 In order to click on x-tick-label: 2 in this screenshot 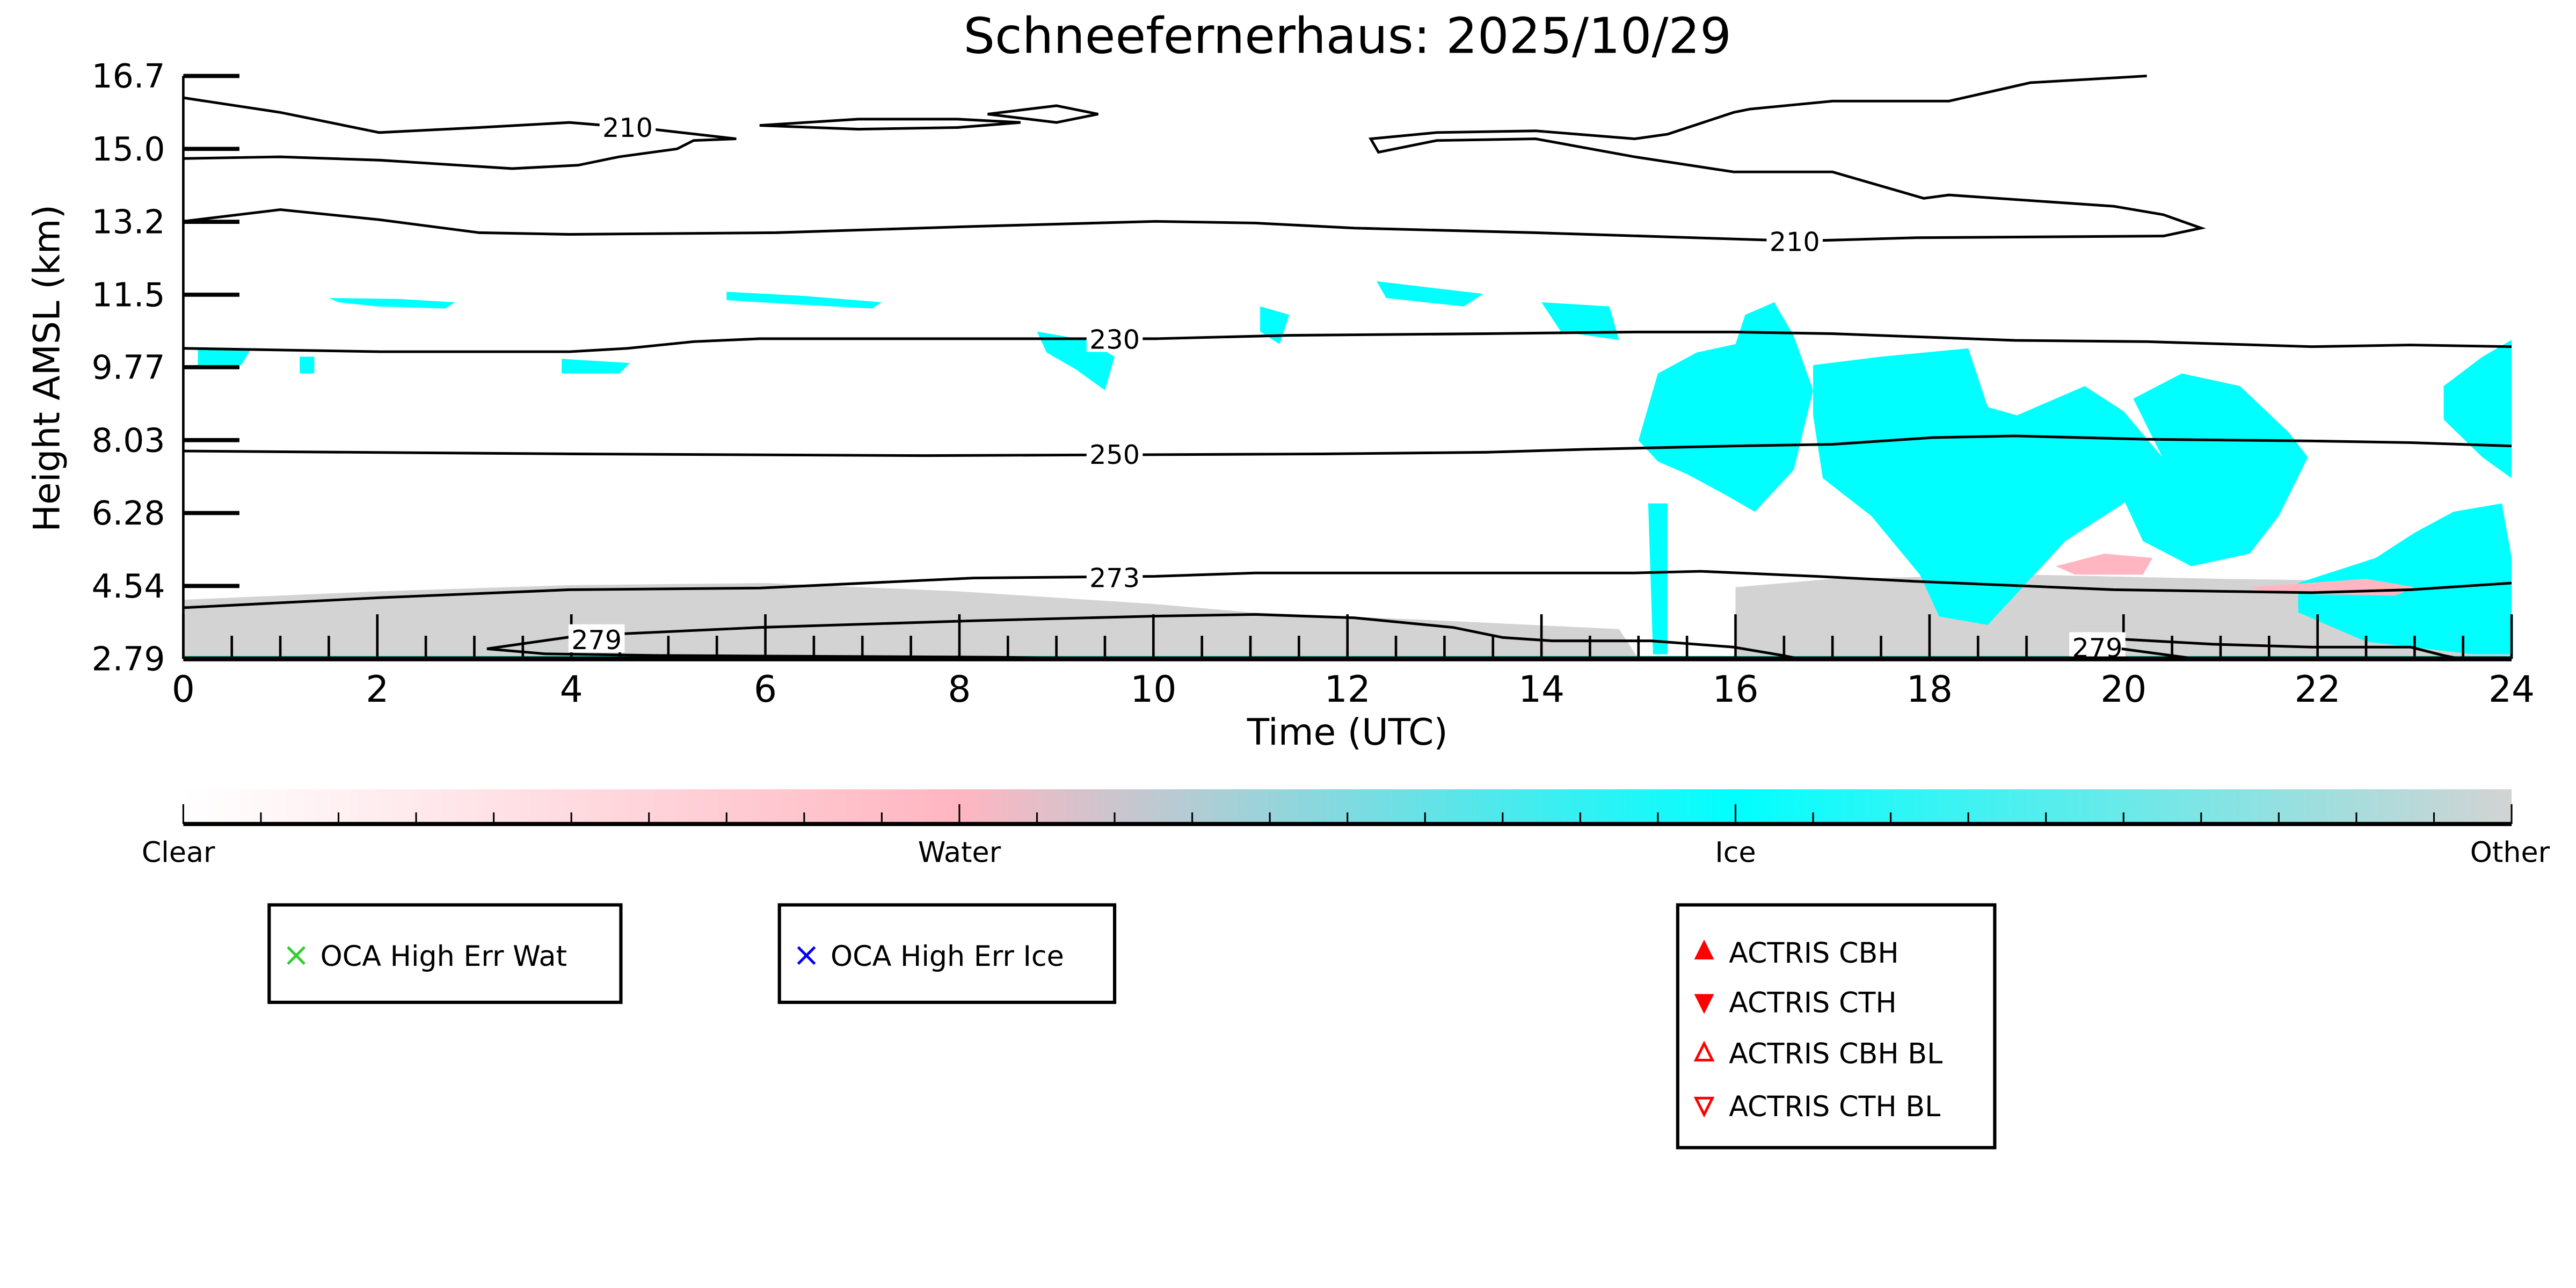, I will do `click(377, 689)`.